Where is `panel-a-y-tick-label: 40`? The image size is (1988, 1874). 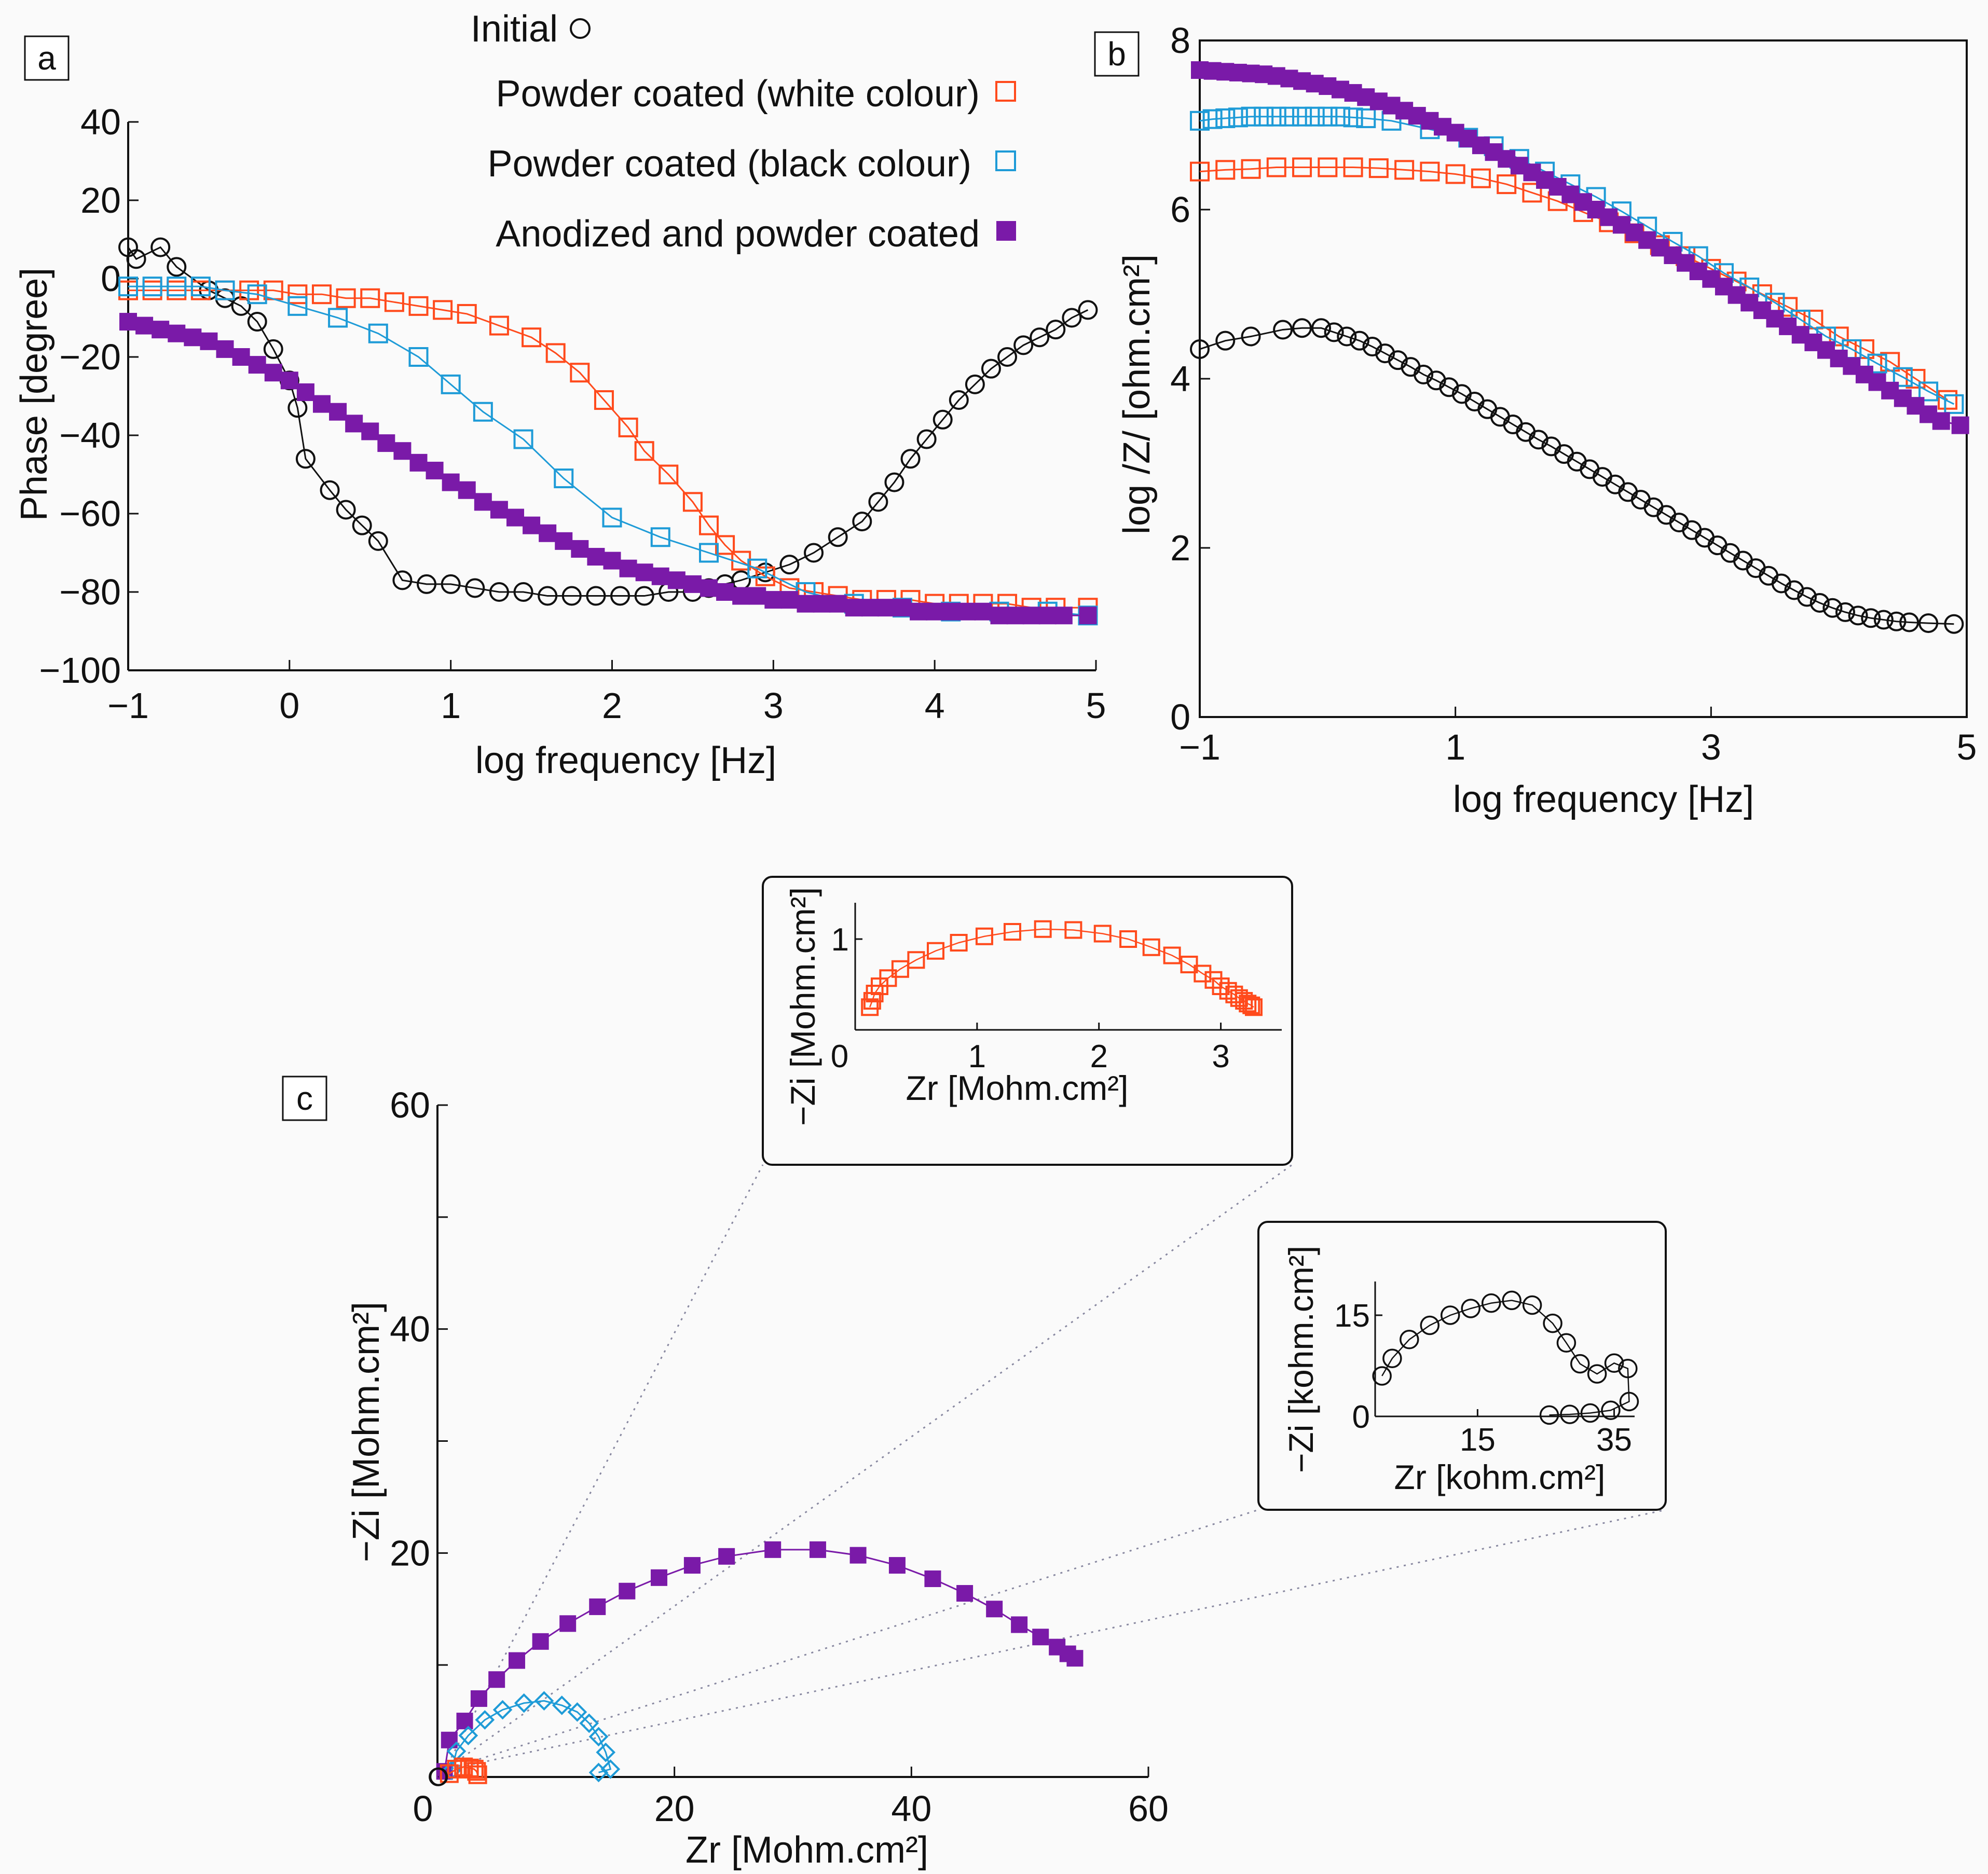
panel-a-y-tick-label: 40 is located at coordinates (101, 122).